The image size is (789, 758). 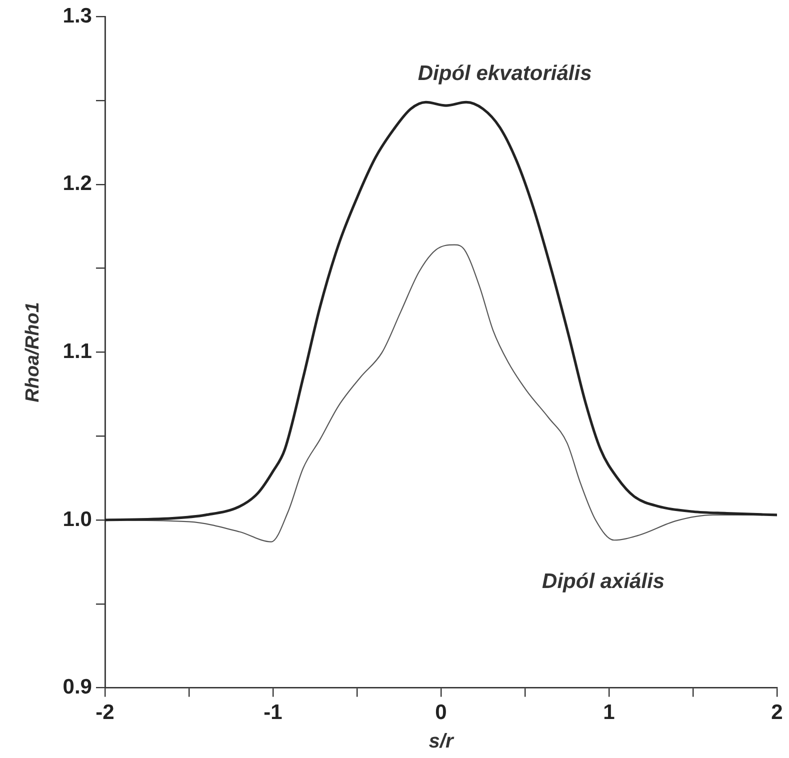 I want to click on y-tick-label: 1.1, so click(x=77, y=351).